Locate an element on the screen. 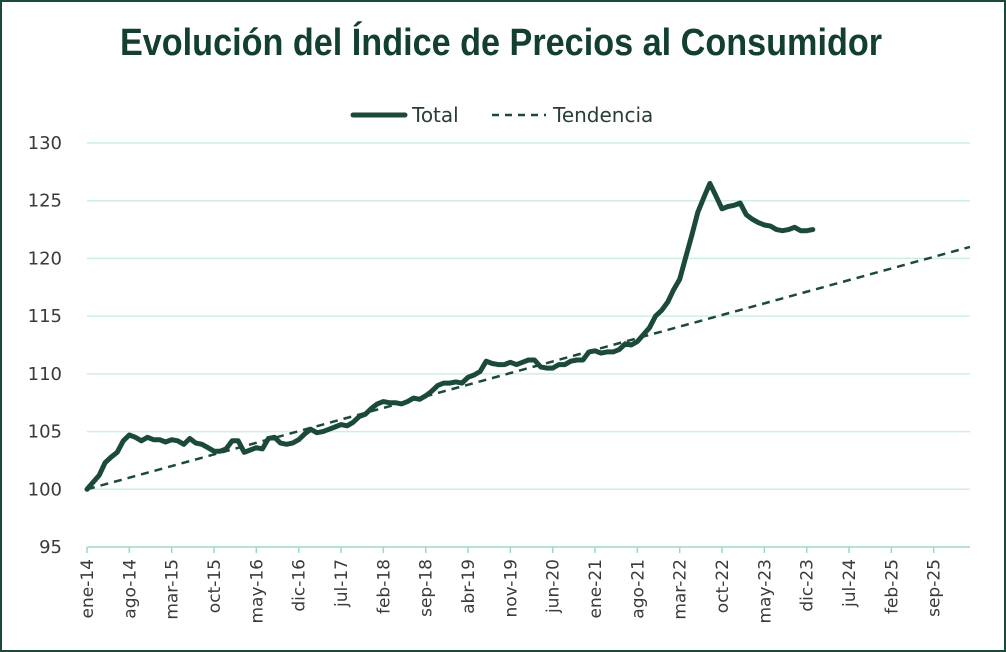 The width and height of the screenshot is (1006, 652). y-tick-label: 100 is located at coordinates (45, 489).